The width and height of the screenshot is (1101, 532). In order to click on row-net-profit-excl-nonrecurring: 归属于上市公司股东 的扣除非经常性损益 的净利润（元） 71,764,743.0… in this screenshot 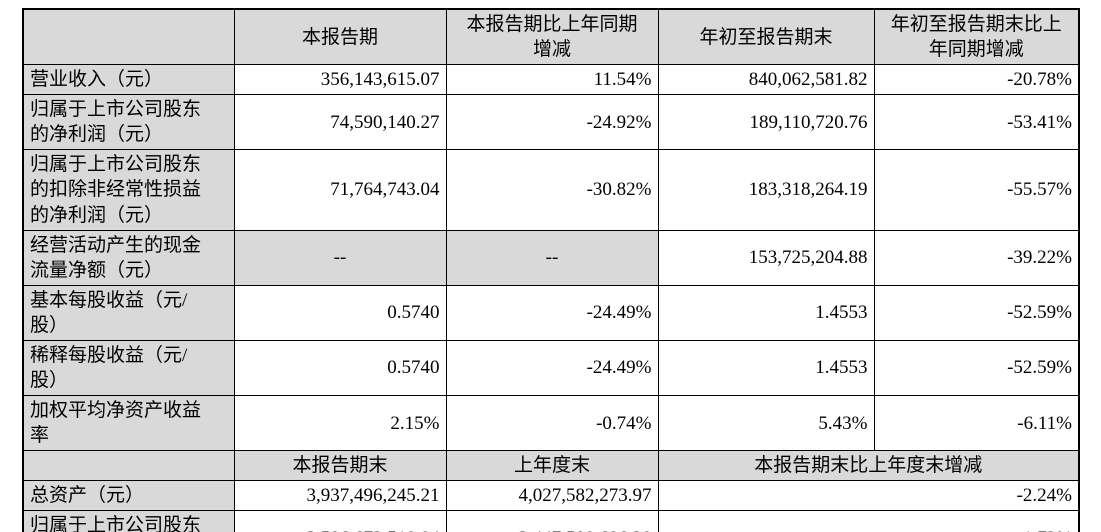, I will do `click(551, 190)`.